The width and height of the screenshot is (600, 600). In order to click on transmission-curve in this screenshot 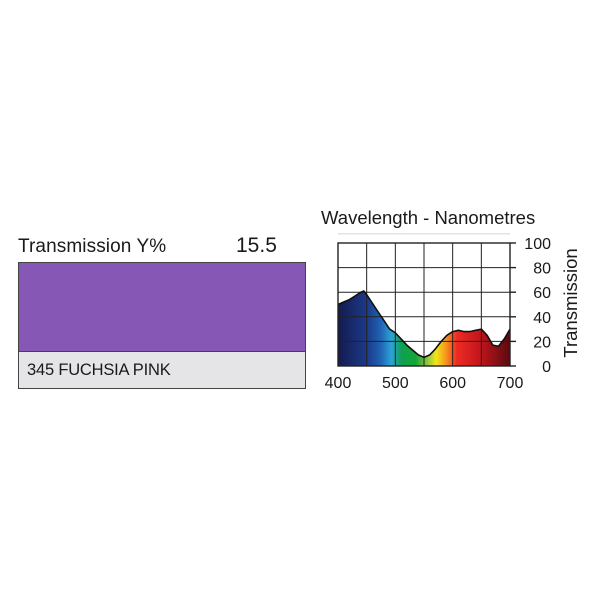, I will do `click(424, 324)`.